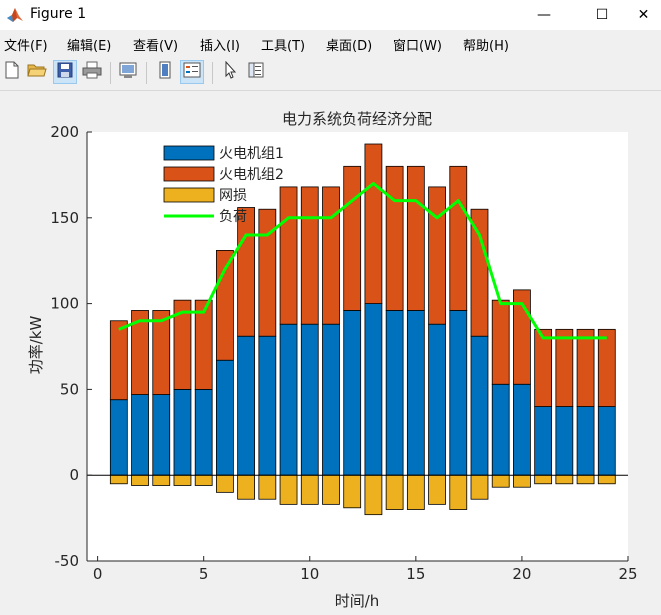  Describe the element at coordinates (26, 46) in the screenshot. I see `menu-file: 文件(F)` at that location.